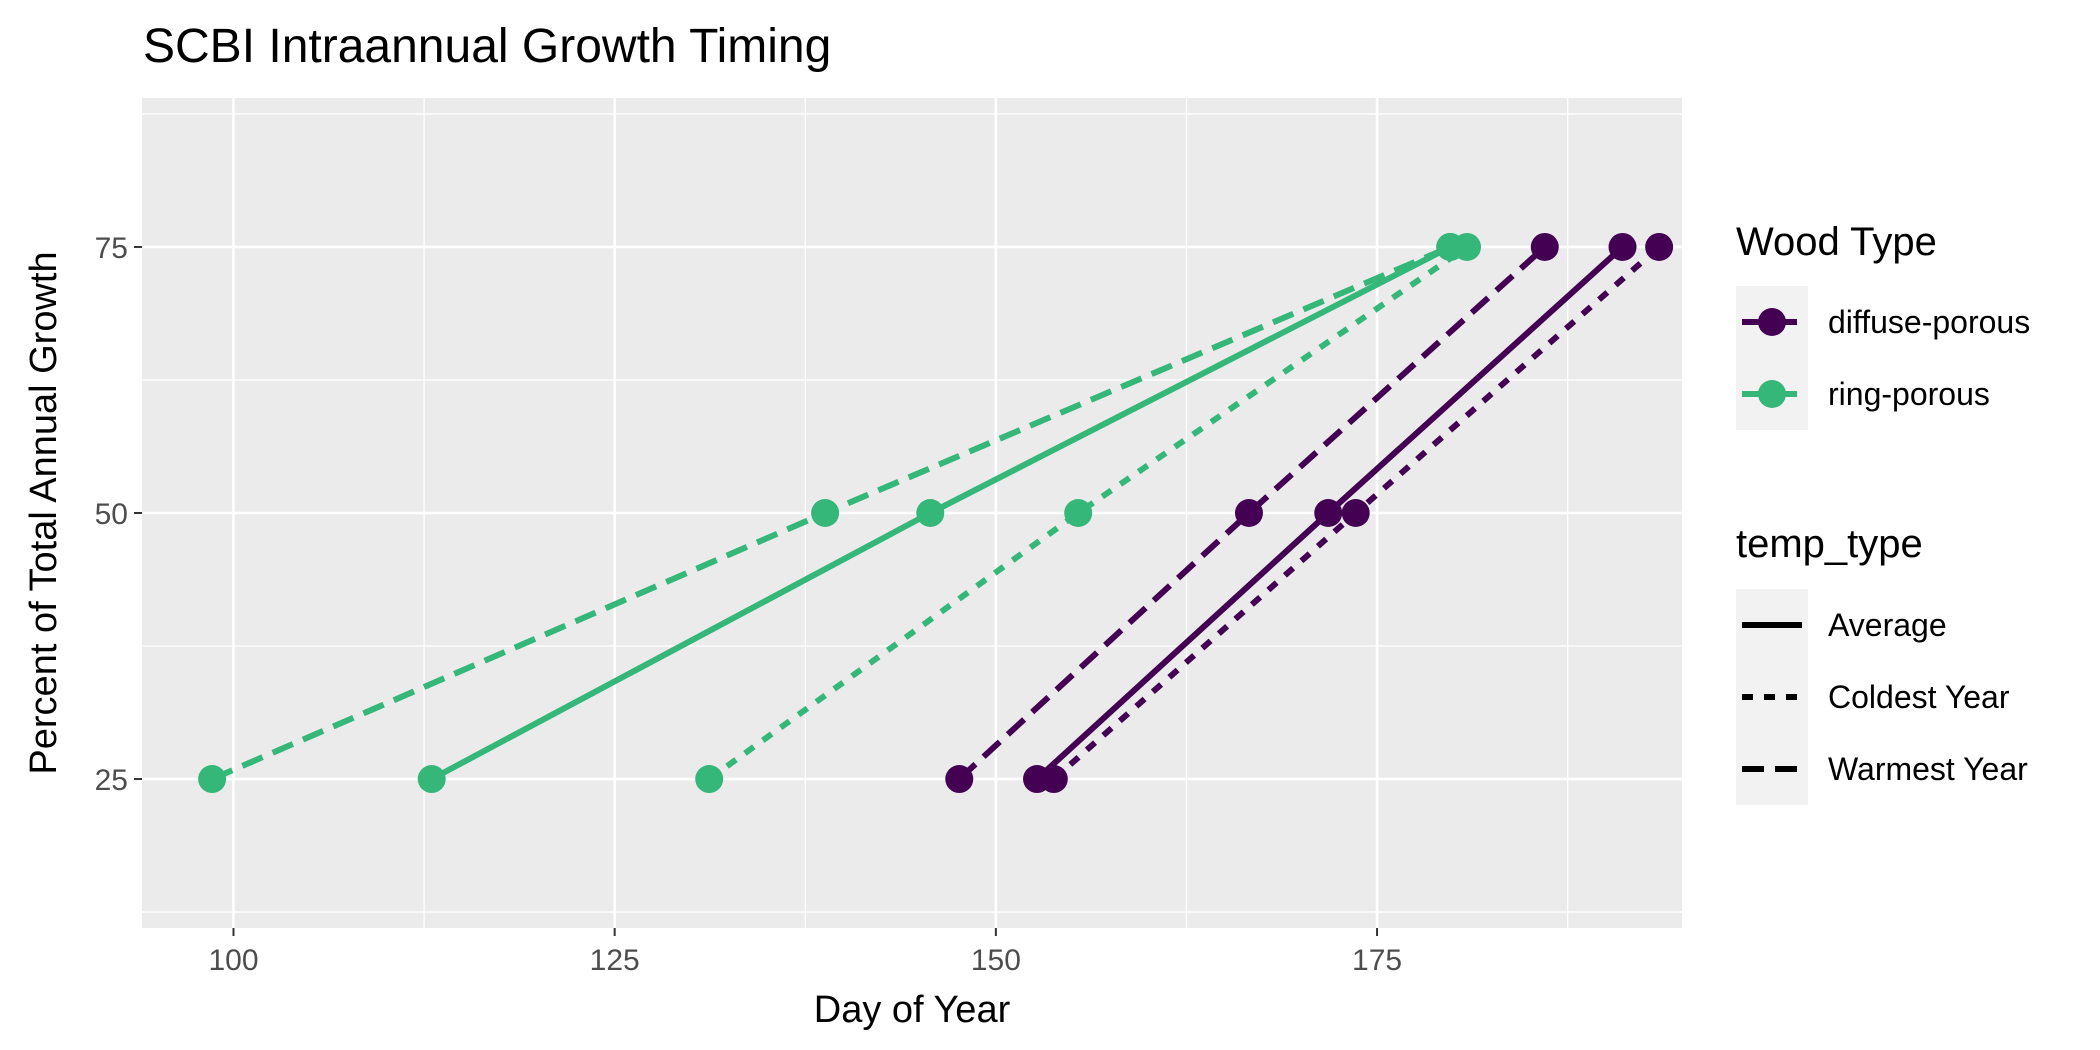 The width and height of the screenshot is (2100, 1050). What do you see at coordinates (615, 960) in the screenshot?
I see `x-tick-label: 125` at bounding box center [615, 960].